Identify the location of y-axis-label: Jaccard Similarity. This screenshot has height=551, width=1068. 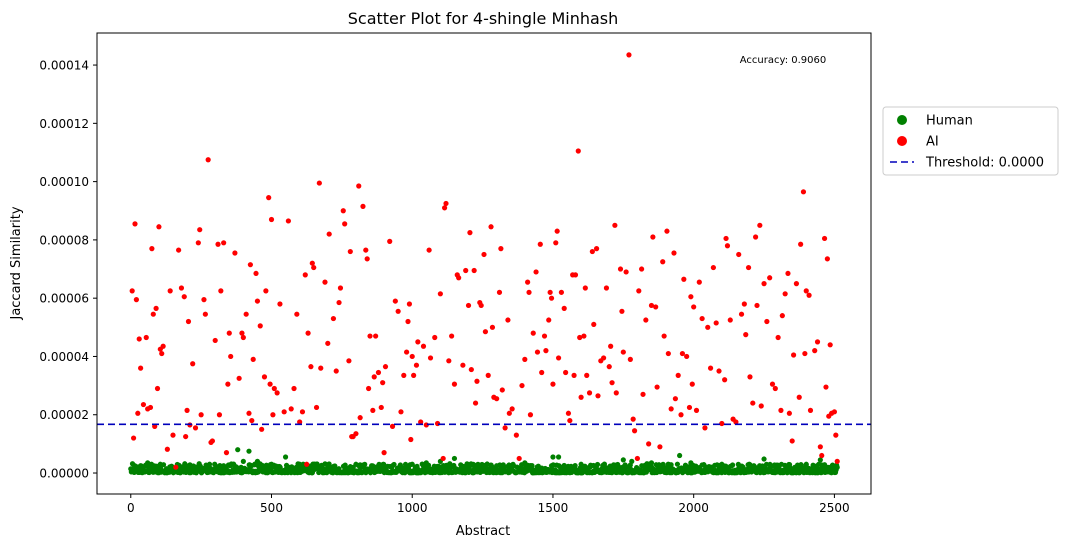
(16, 263).